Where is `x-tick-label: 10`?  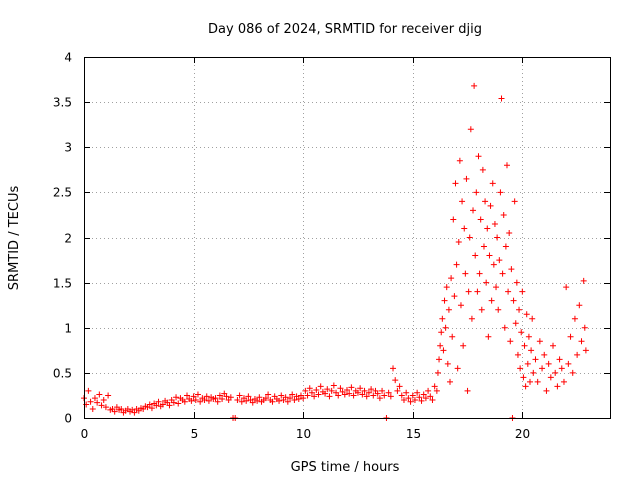
x-tick-label: 10 is located at coordinates (303, 434).